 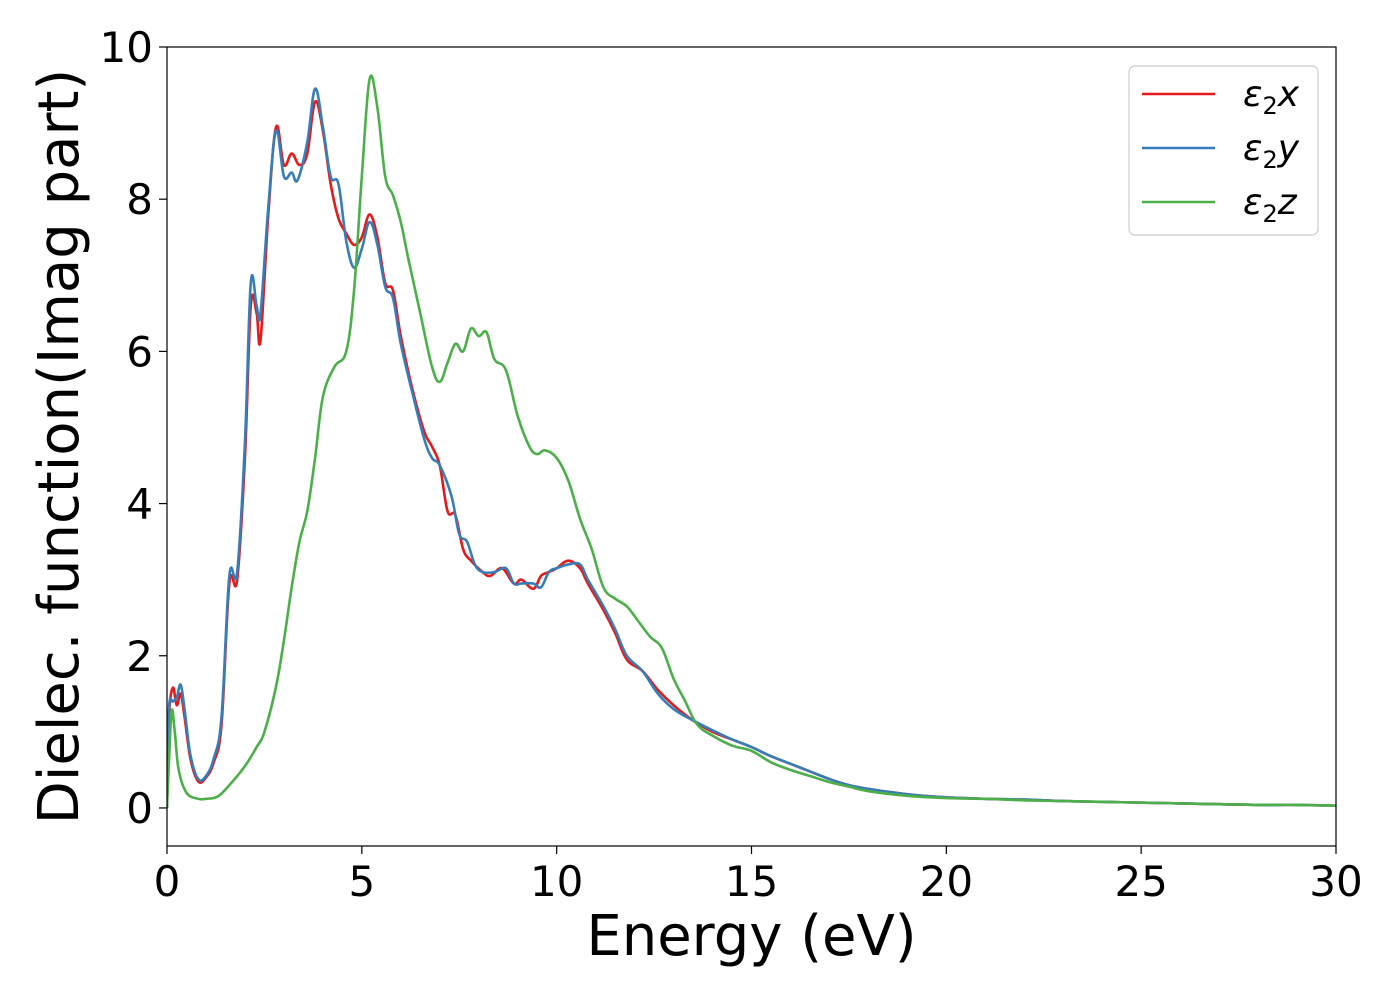 I want to click on legend-box, so click(x=1223, y=150).